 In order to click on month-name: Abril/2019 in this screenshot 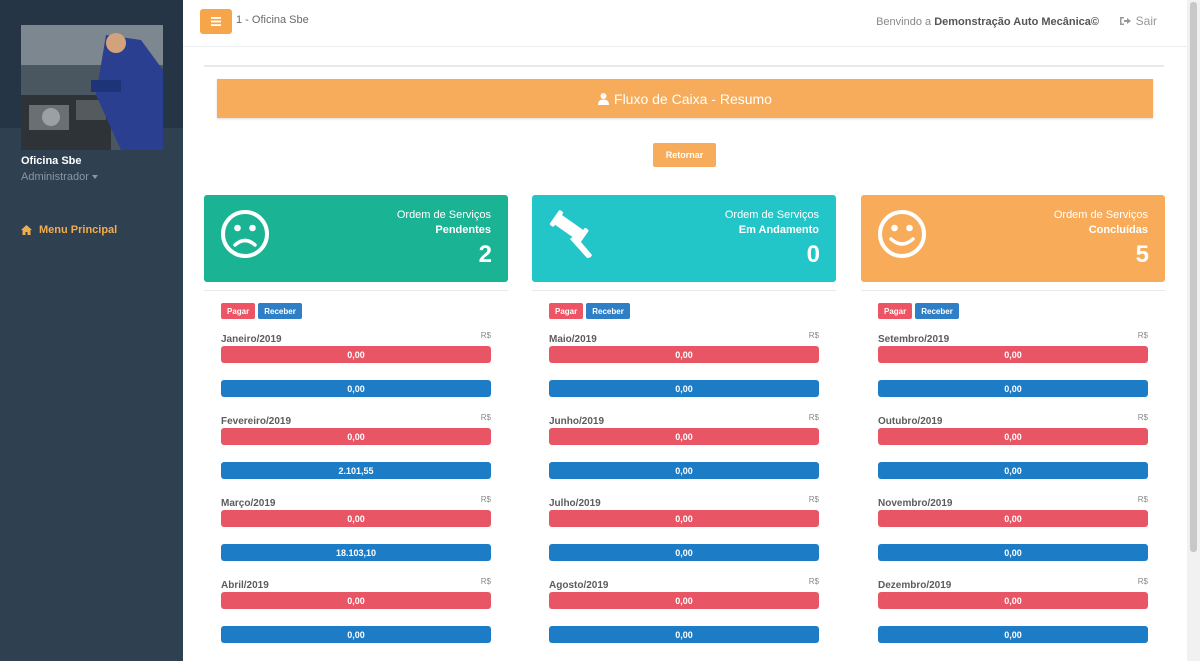, I will do `click(245, 585)`.